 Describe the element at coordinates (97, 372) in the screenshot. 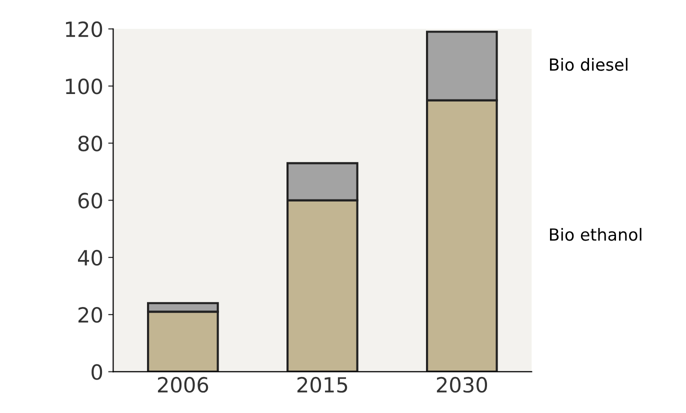

I see `y-tick-label: 0` at that location.